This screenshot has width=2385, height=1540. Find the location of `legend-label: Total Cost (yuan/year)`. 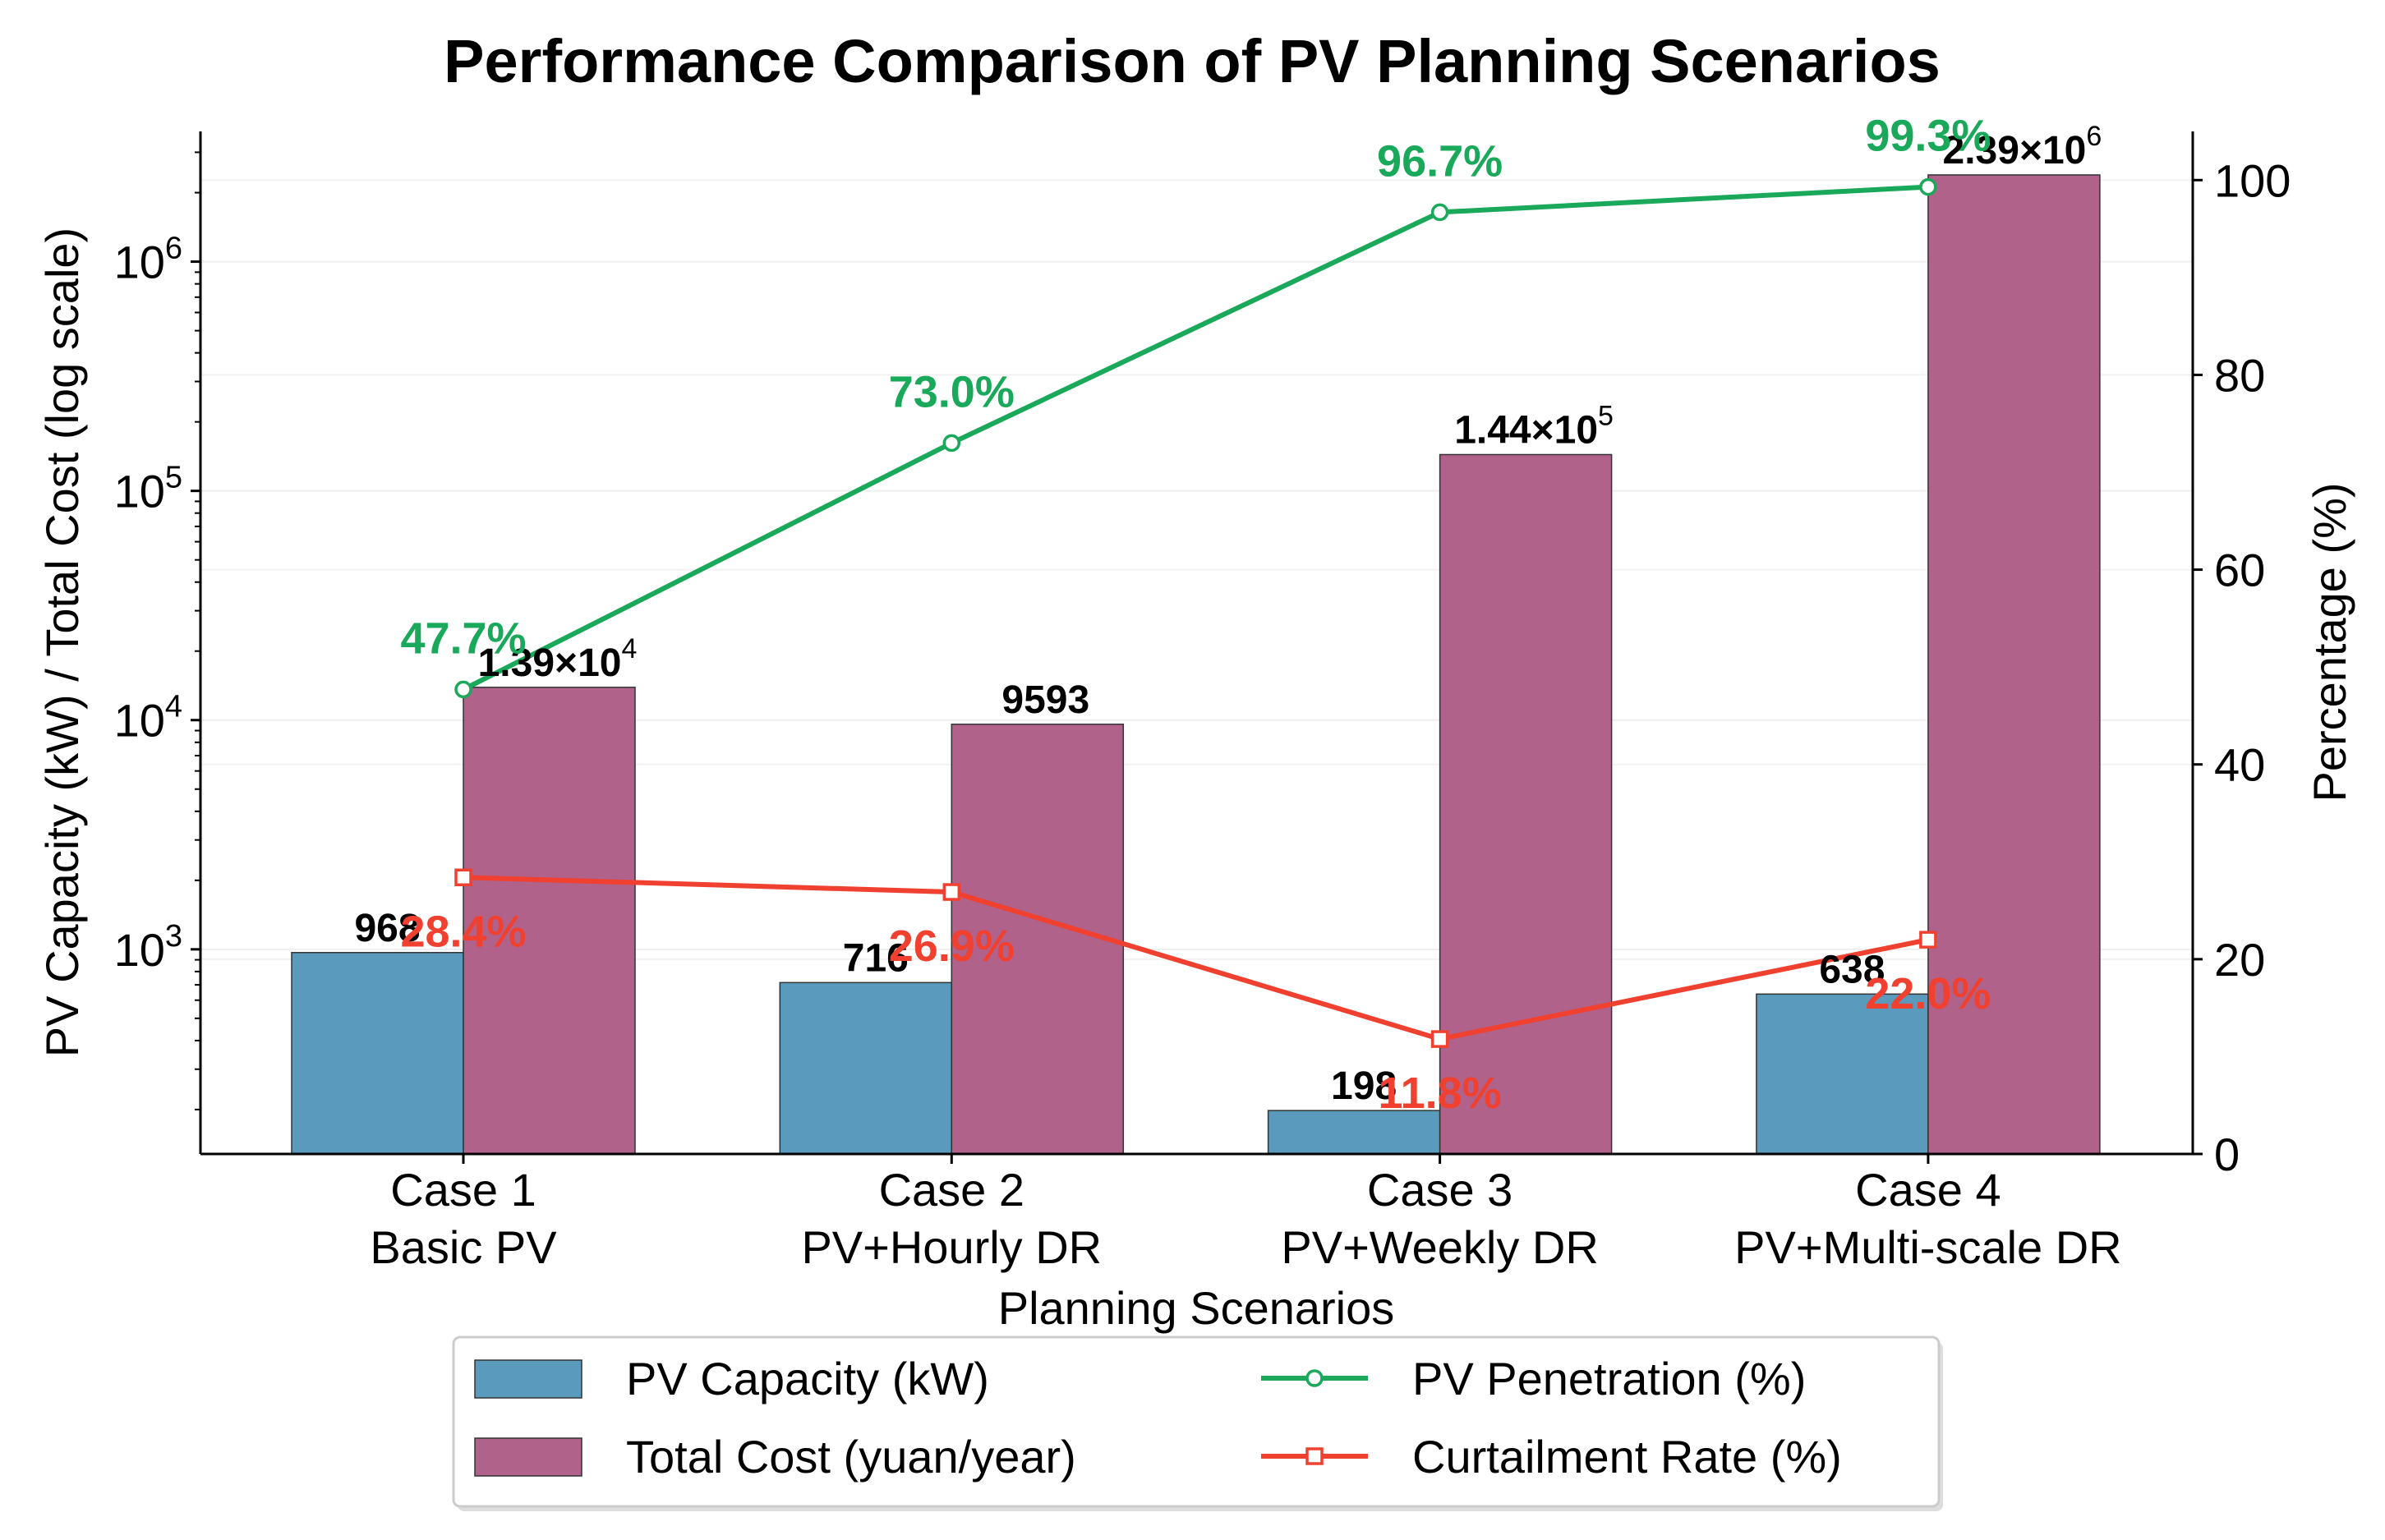

legend-label: Total Cost (yuan/year) is located at coordinates (851, 1457).